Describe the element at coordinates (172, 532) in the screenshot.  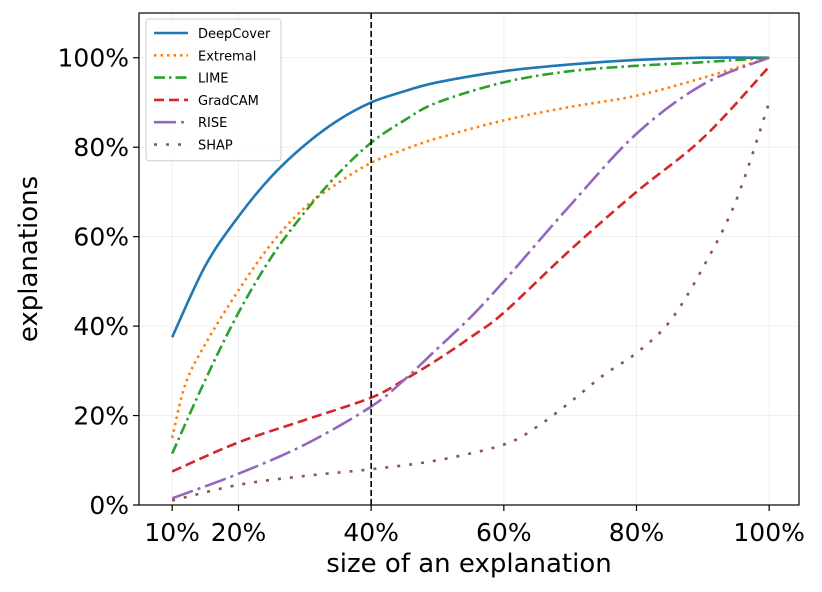
I see `x-tick-label: 10%` at that location.